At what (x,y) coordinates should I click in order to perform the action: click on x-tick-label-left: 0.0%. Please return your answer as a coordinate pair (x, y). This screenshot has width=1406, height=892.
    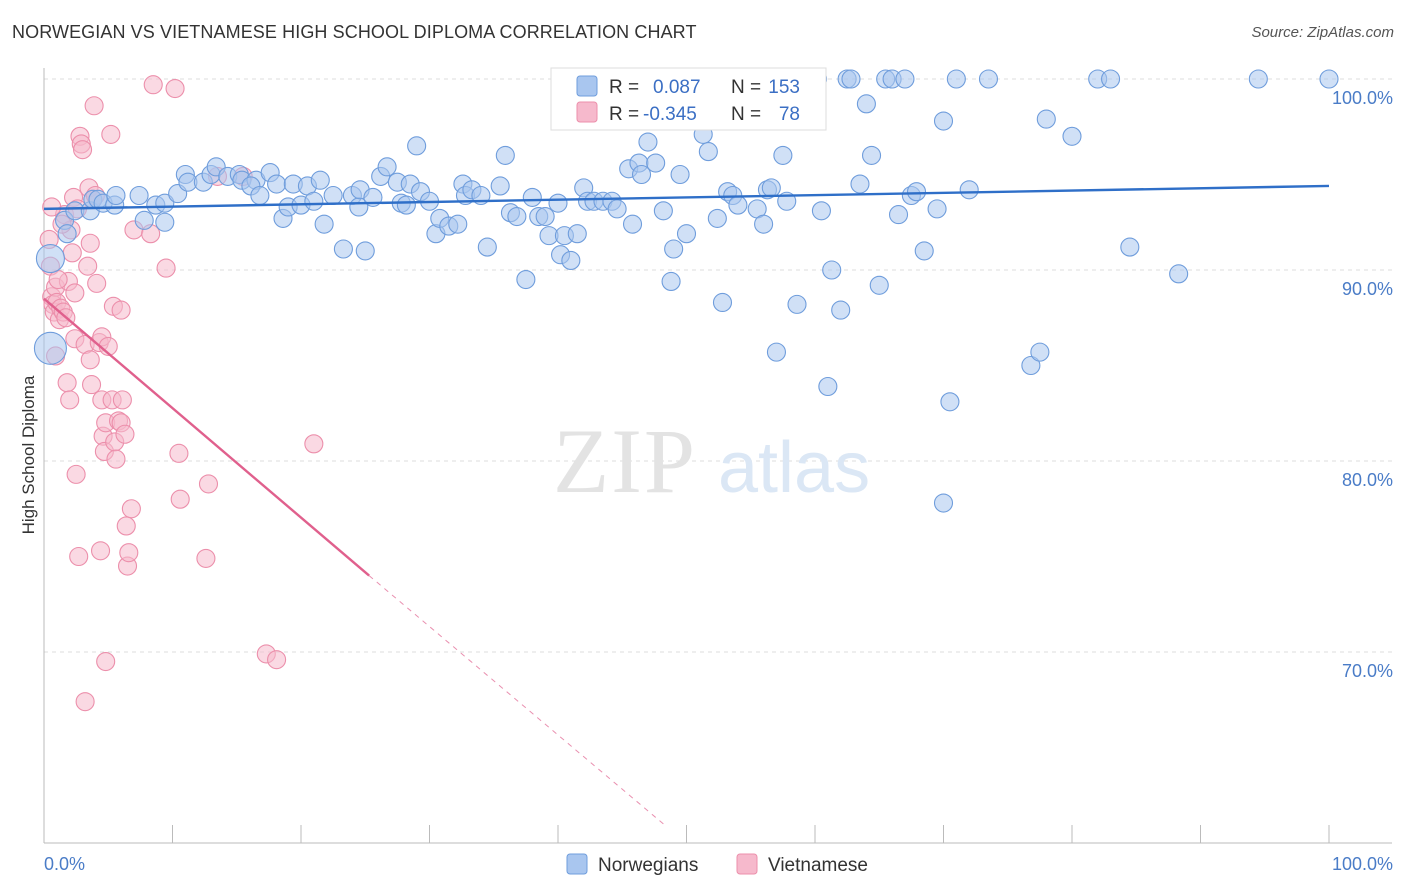
    Looking at the image, I should click on (64, 864).